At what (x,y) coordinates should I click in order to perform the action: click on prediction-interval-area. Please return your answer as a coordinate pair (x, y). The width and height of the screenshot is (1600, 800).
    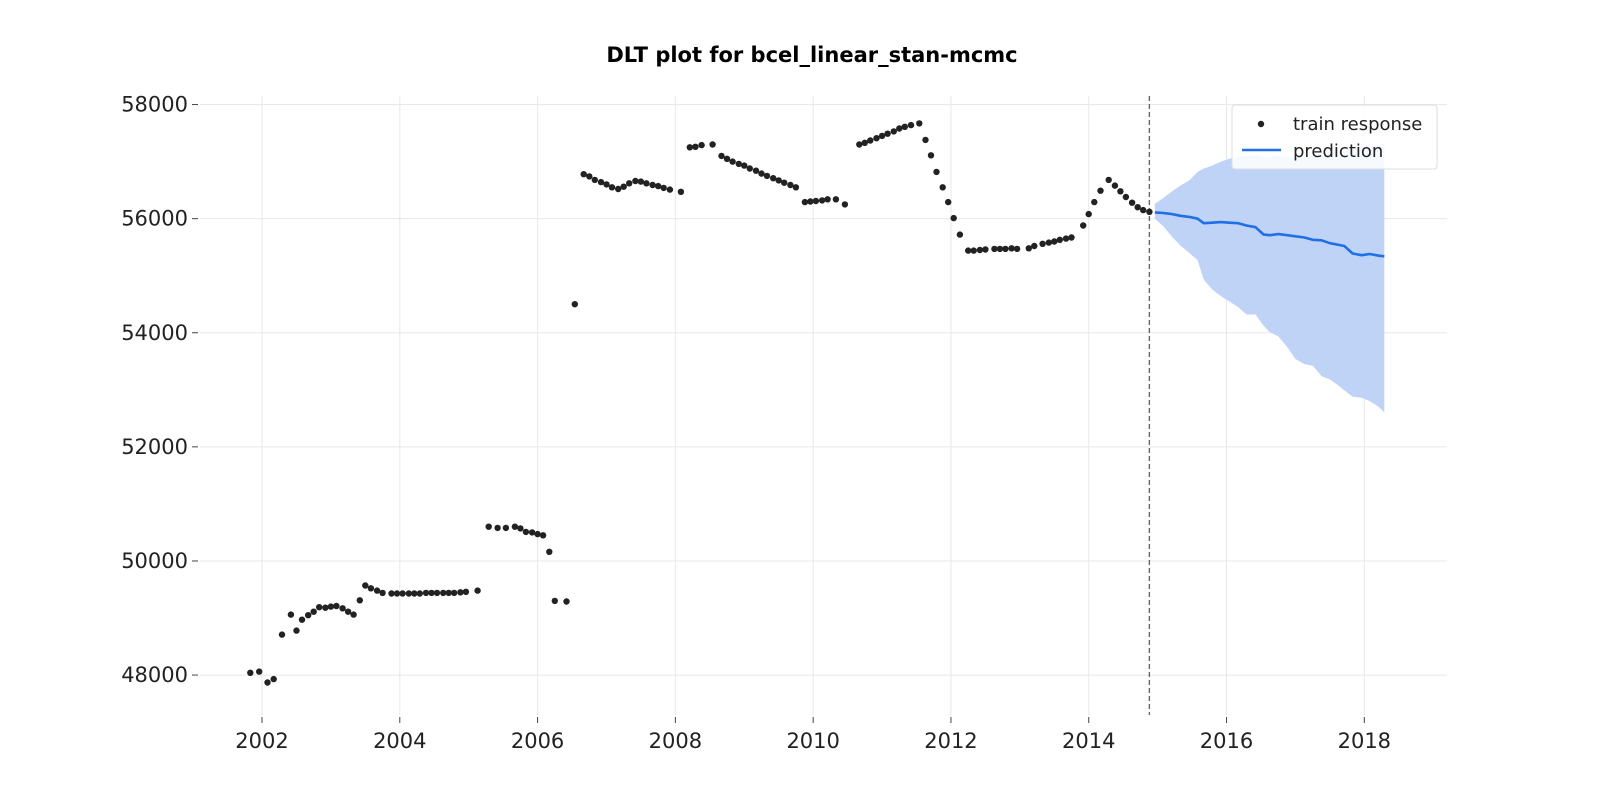
    Looking at the image, I should click on (1269, 278).